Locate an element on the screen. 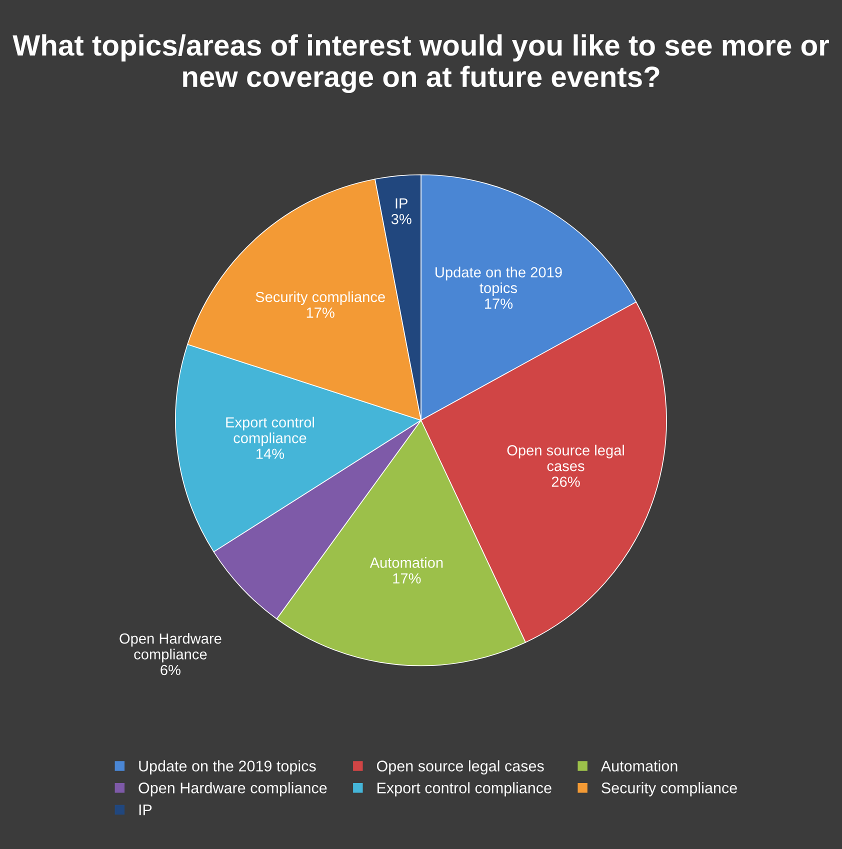 The width and height of the screenshot is (842, 849). slice-label: Open source legal cases is located at coordinates (565, 458).